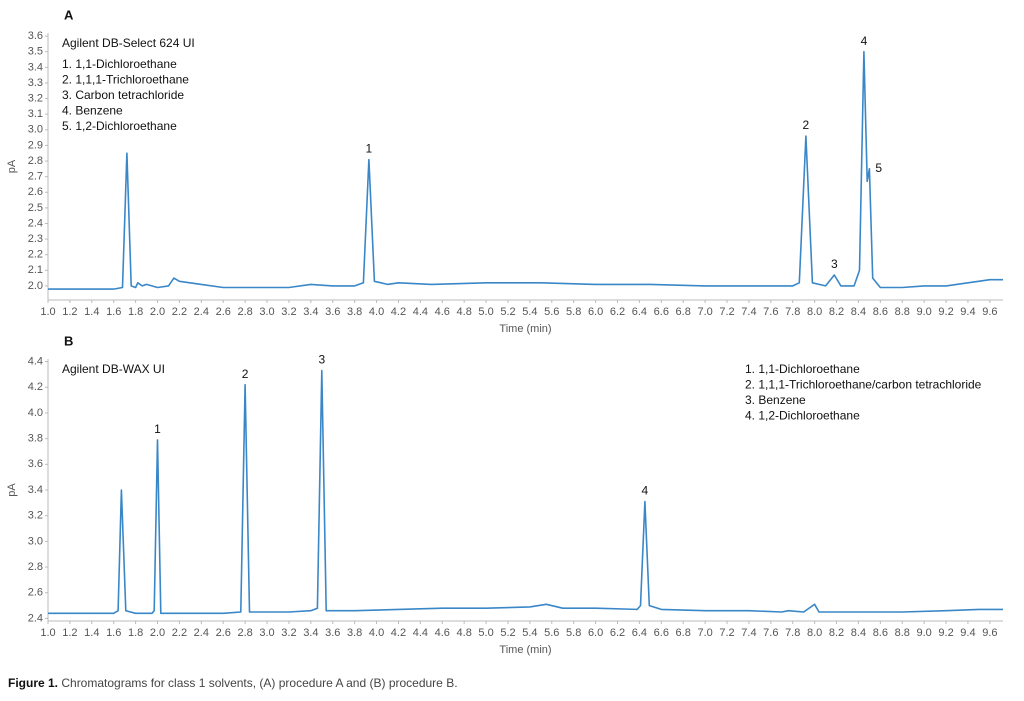  What do you see at coordinates (836, 633) in the screenshot?
I see `x-tick-label: 8.2` at bounding box center [836, 633].